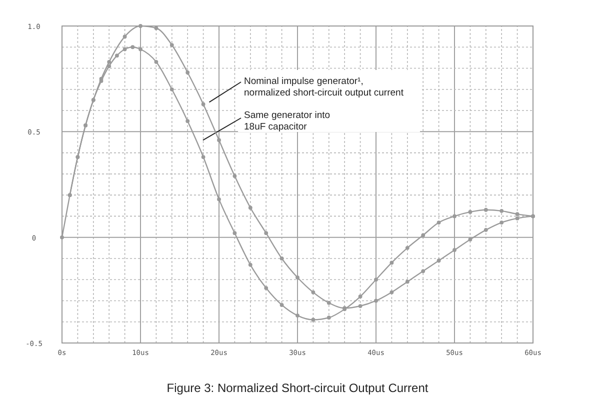 Image resolution: width=599 pixels, height=405 pixels. What do you see at coordinates (324, 87) in the screenshot?
I see `annotation: Nominal impulse generator¹, normalized short-circuit output current` at bounding box center [324, 87].